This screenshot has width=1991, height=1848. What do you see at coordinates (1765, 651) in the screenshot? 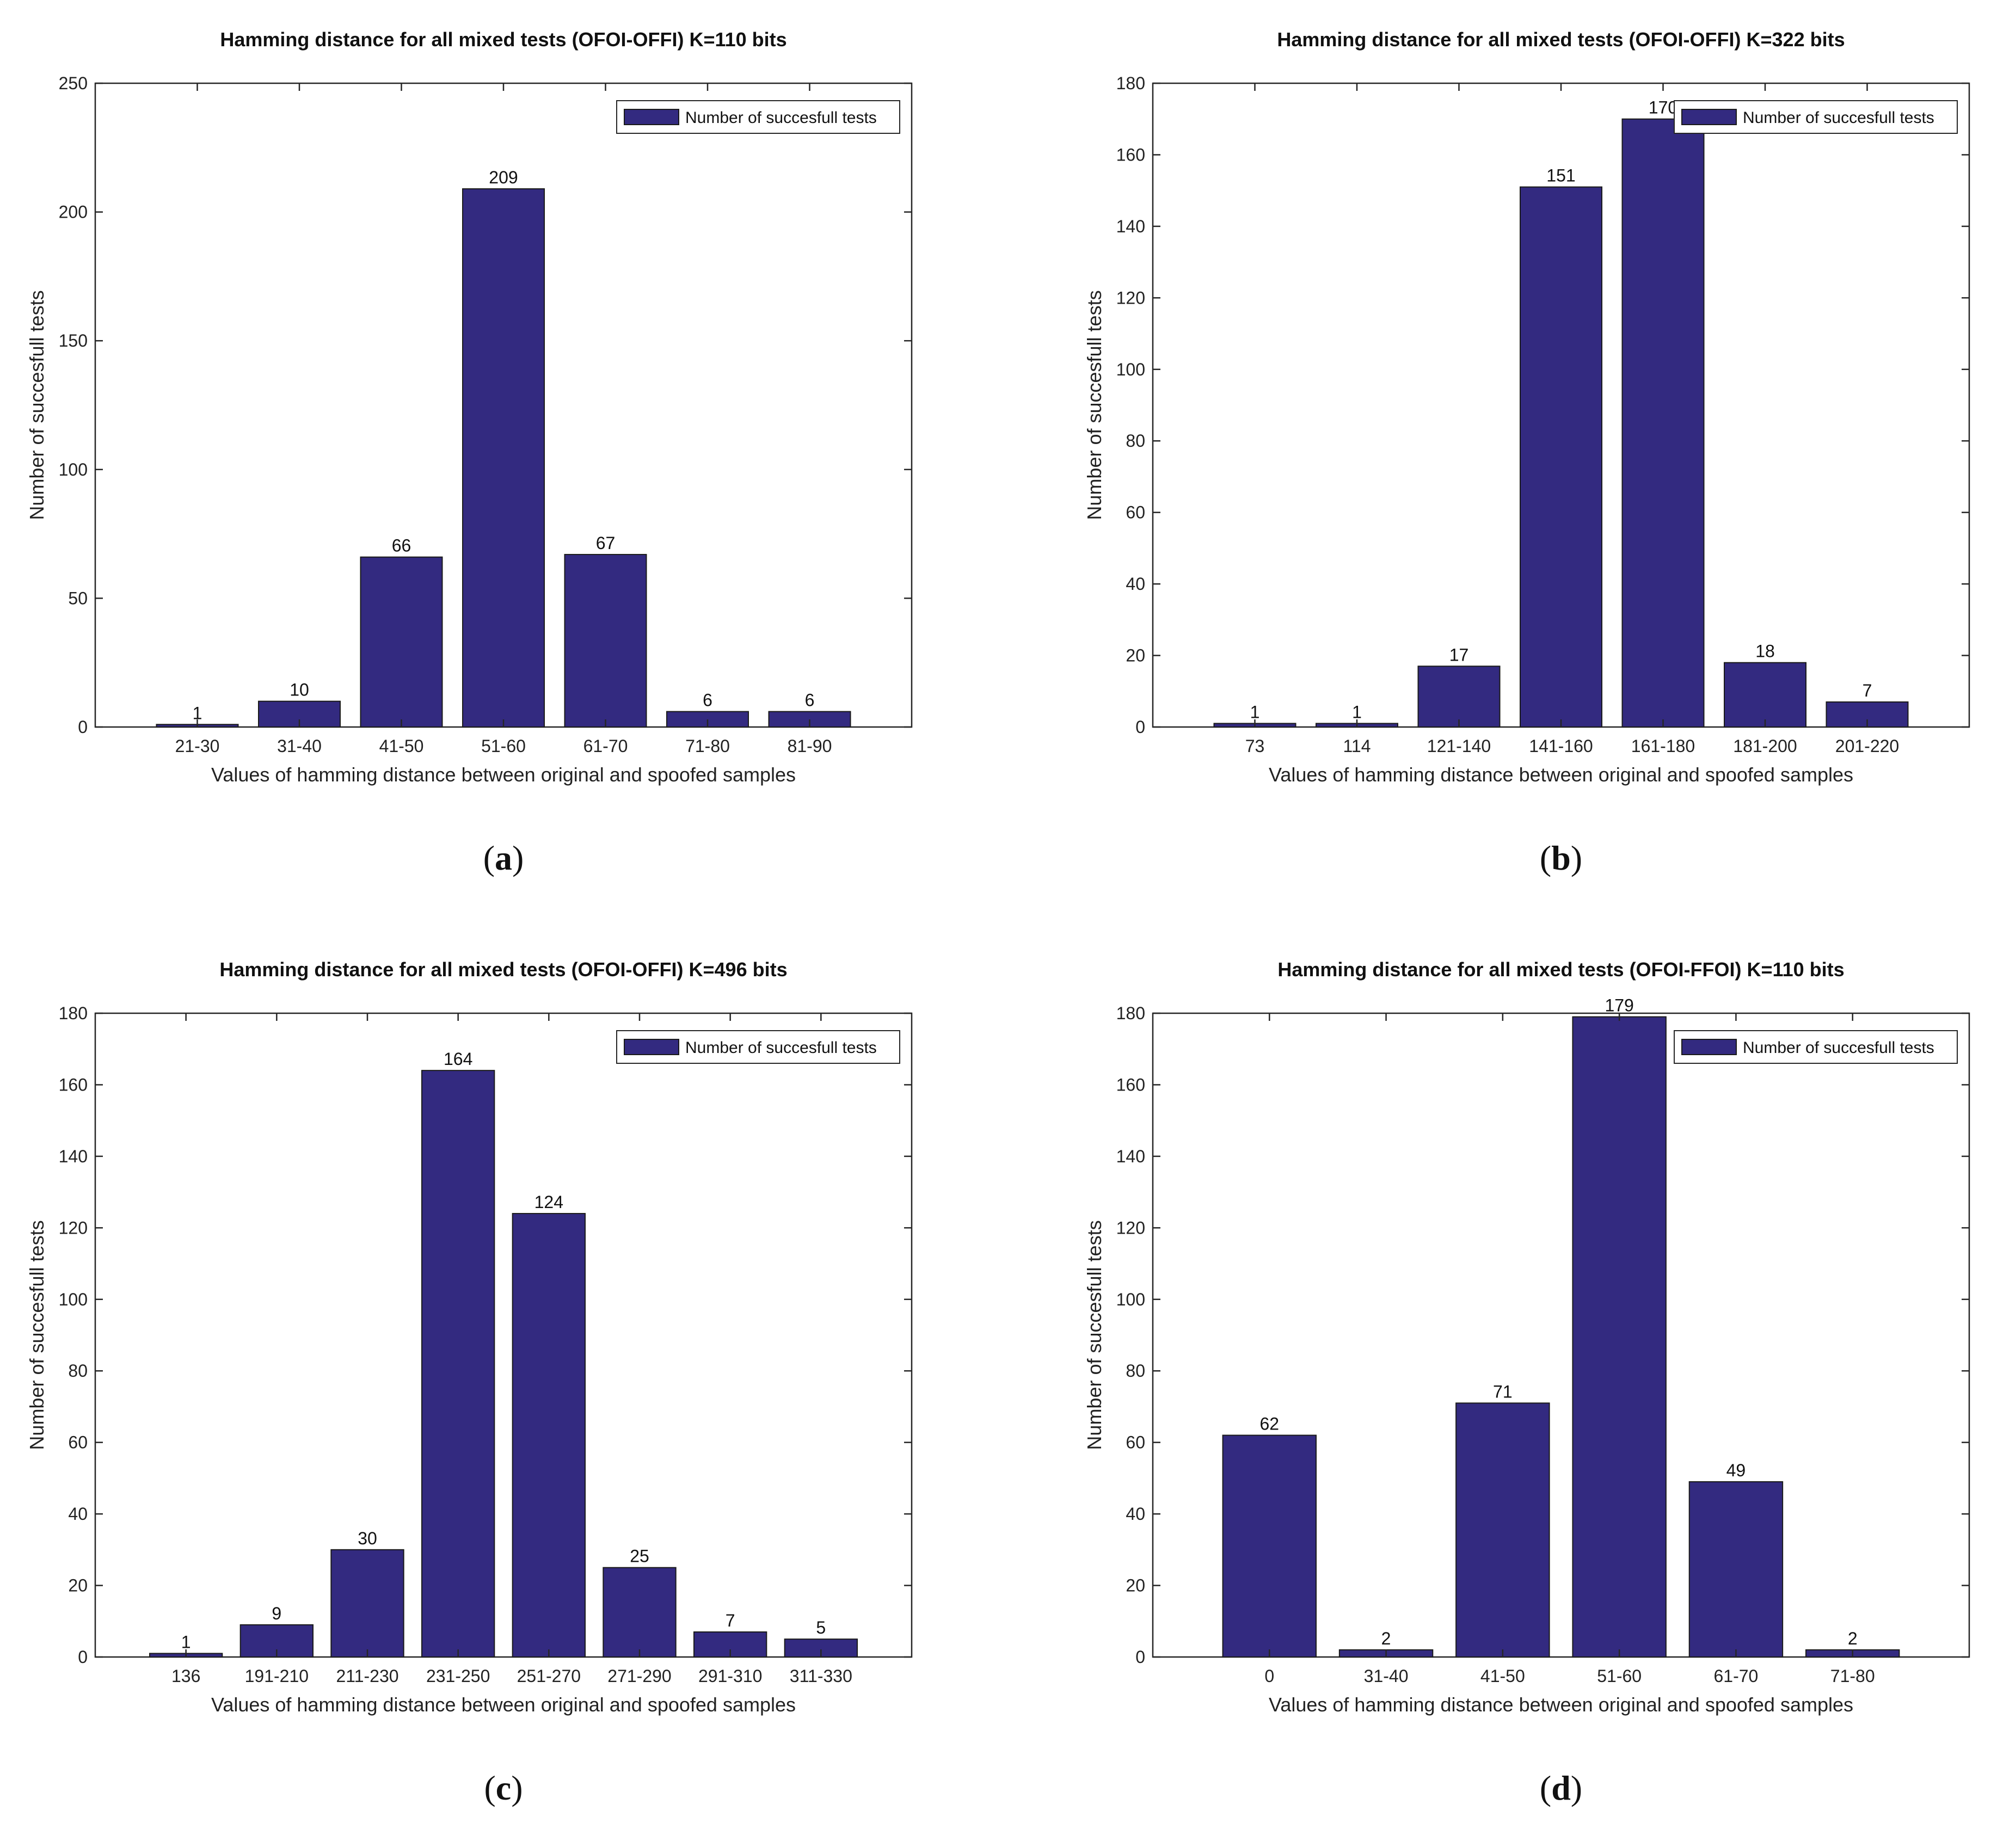
I see `data-label: 18` at bounding box center [1765, 651].